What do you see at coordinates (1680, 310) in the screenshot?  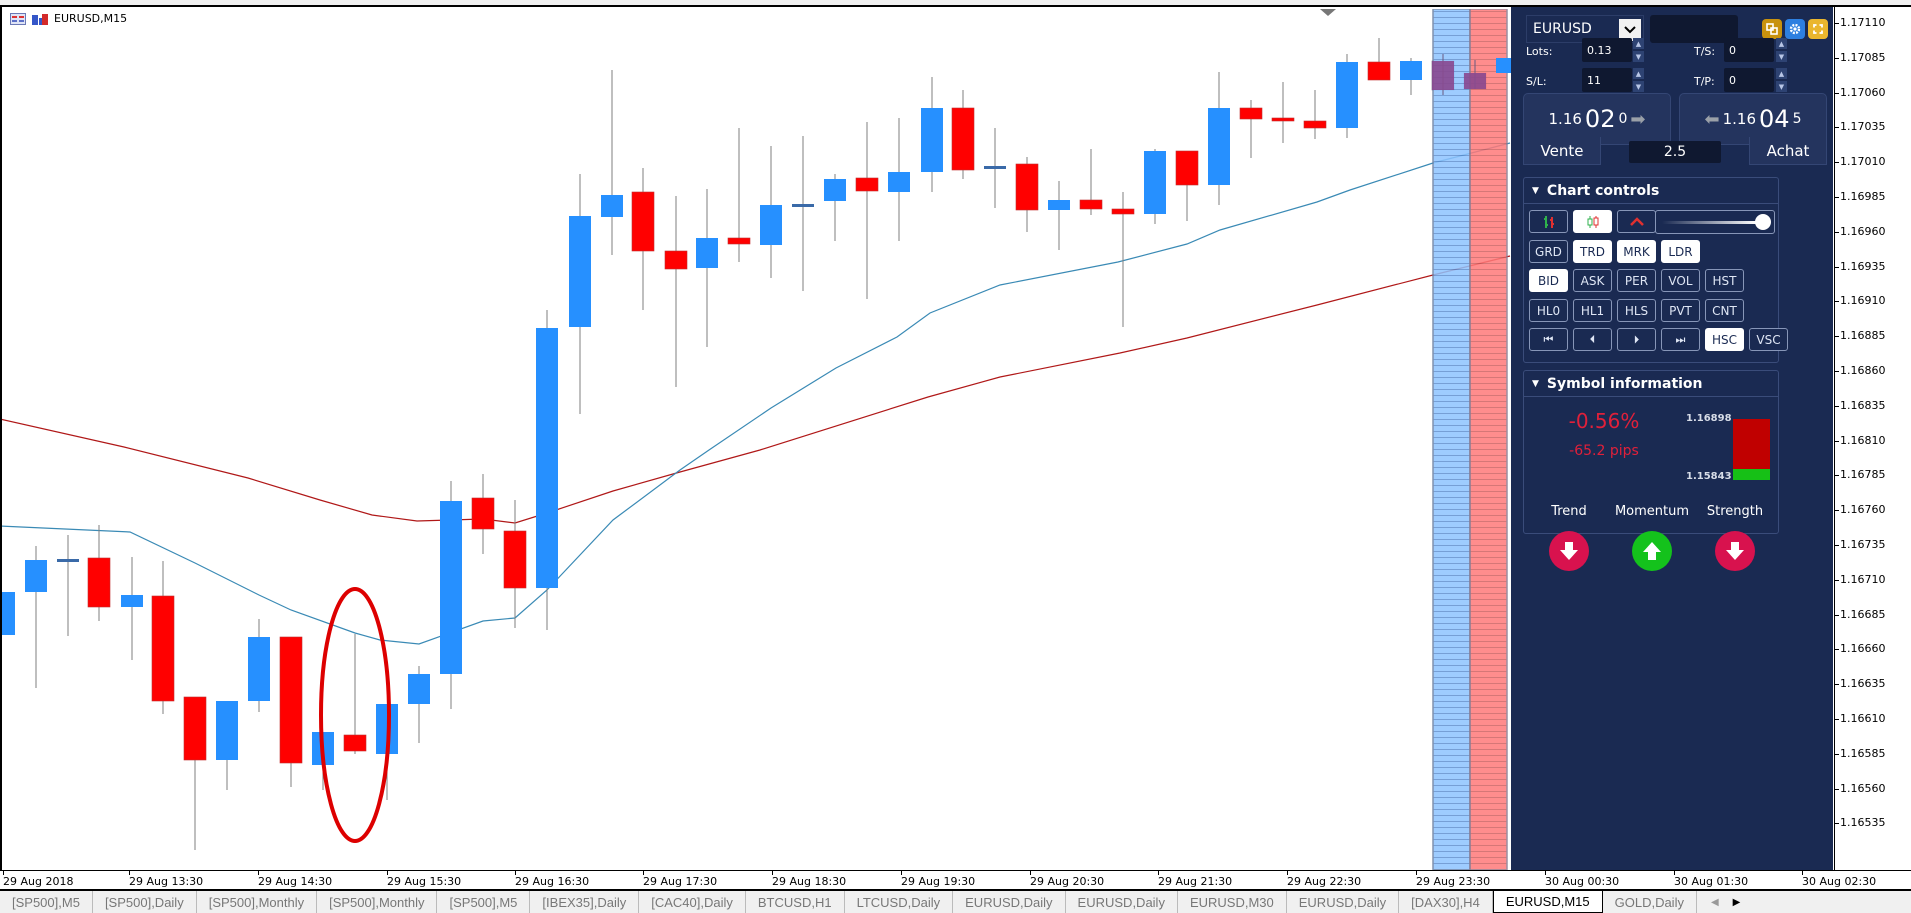 I see `toggle-pvt: PVT` at bounding box center [1680, 310].